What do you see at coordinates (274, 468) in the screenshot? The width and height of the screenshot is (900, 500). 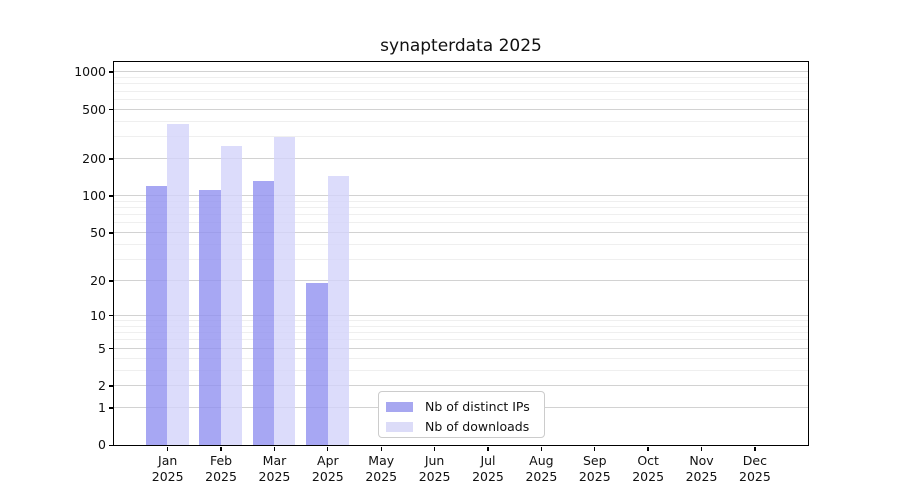 I see `x-tick-label-mar: Mar 2025` at bounding box center [274, 468].